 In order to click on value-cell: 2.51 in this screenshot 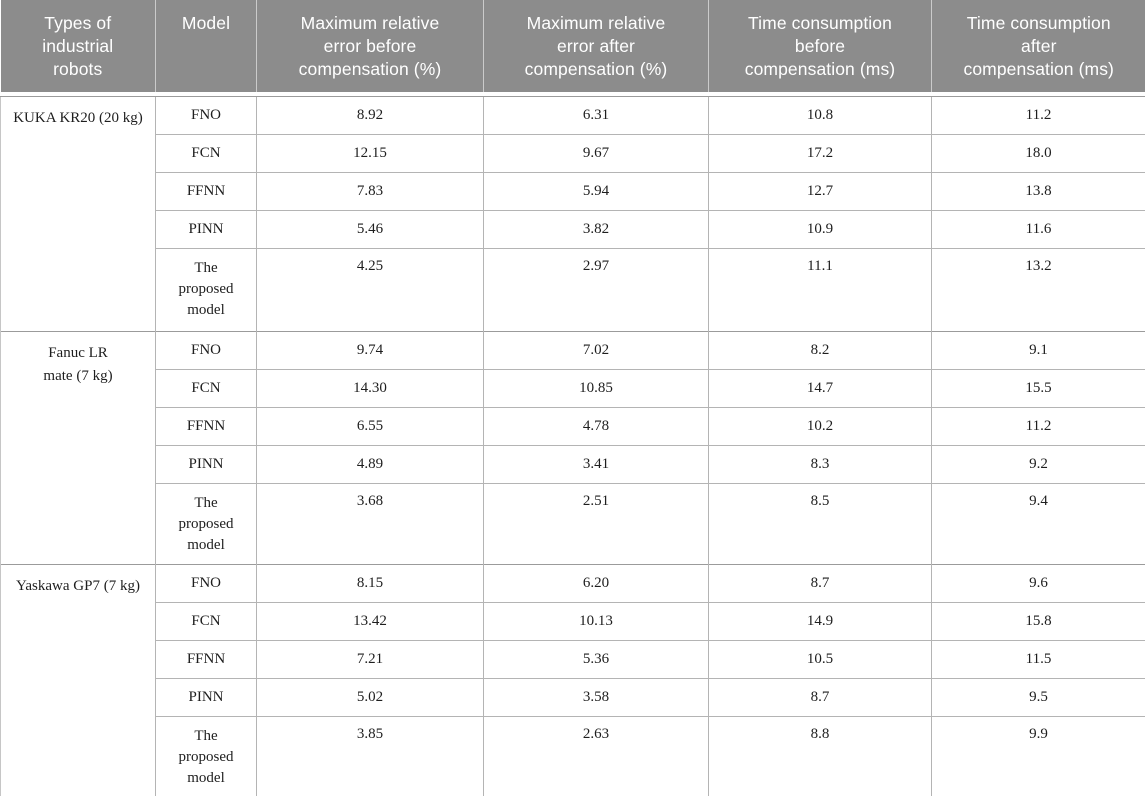, I will do `click(596, 523)`.